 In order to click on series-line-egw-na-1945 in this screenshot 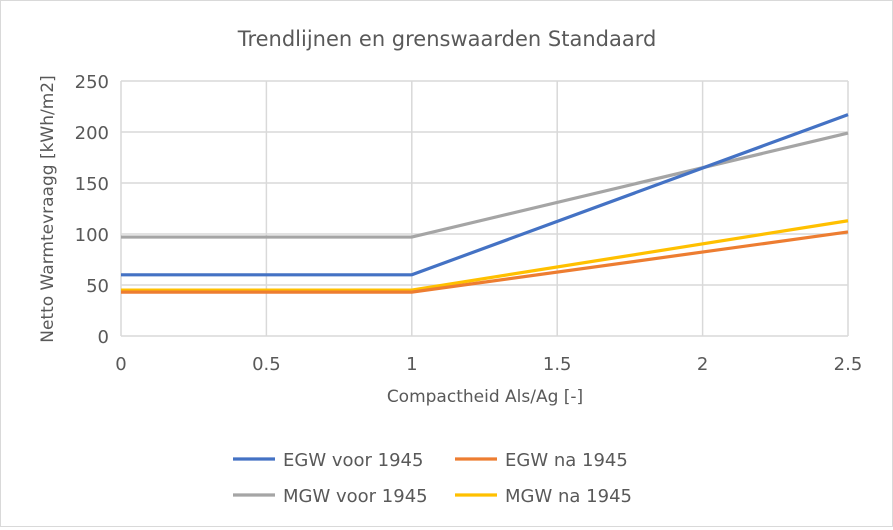, I will do `click(485, 262)`.